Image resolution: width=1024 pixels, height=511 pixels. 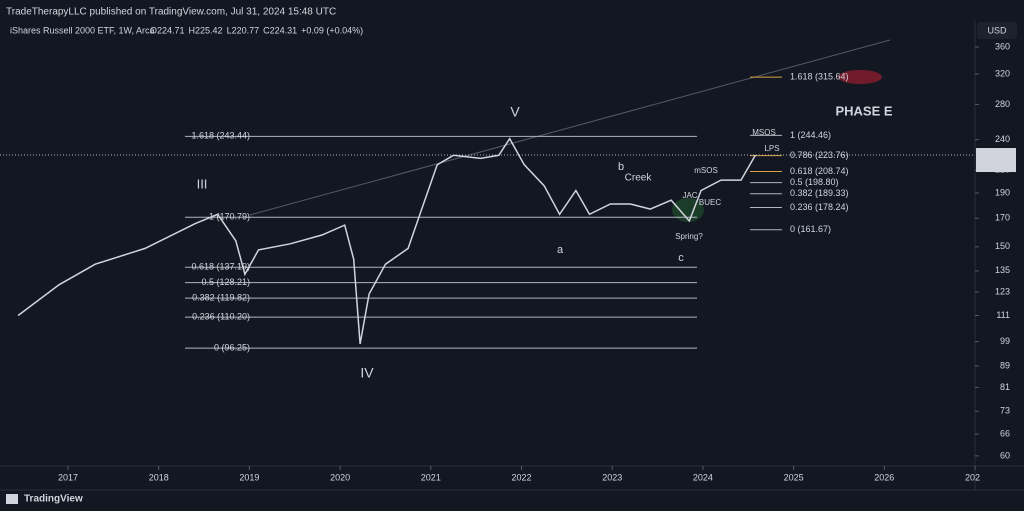 What do you see at coordinates (367, 373) in the screenshot?
I see `annotation: IV` at bounding box center [367, 373].